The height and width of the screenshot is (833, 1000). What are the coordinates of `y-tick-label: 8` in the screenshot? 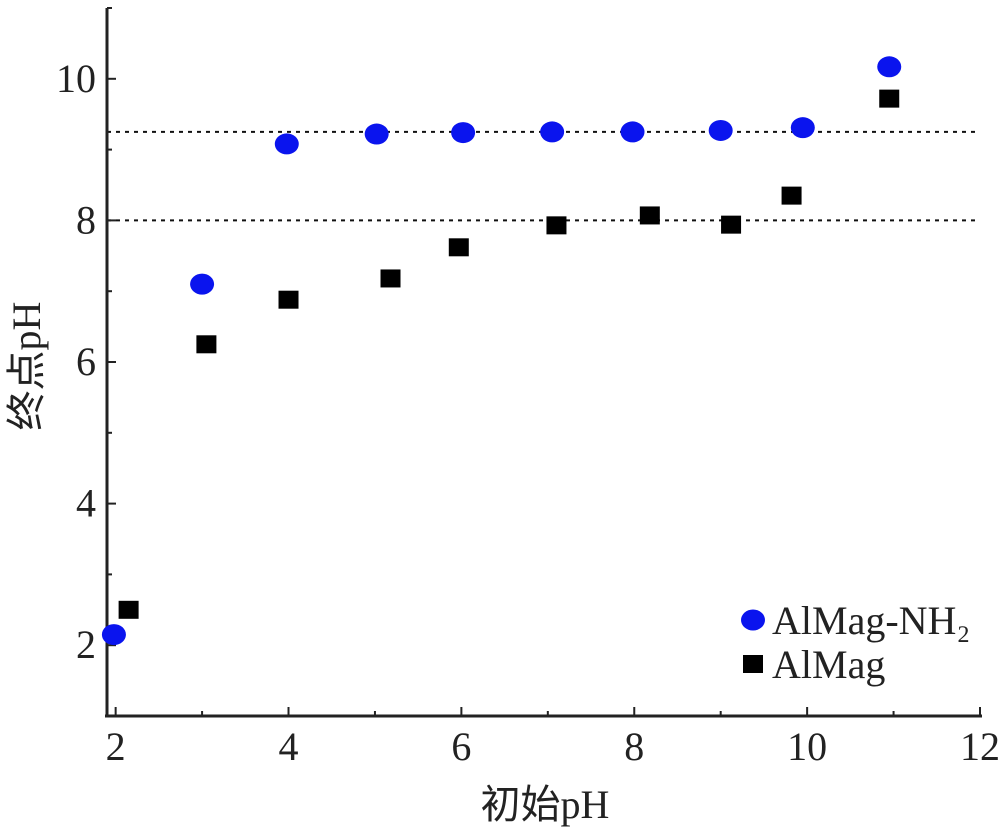 It's located at (86, 219).